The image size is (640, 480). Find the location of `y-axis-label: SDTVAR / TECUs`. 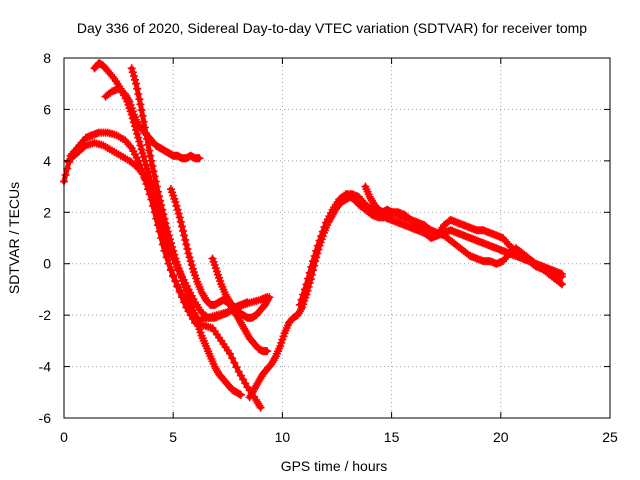

y-axis-label: SDTVAR / TECUs is located at coordinates (14, 238).